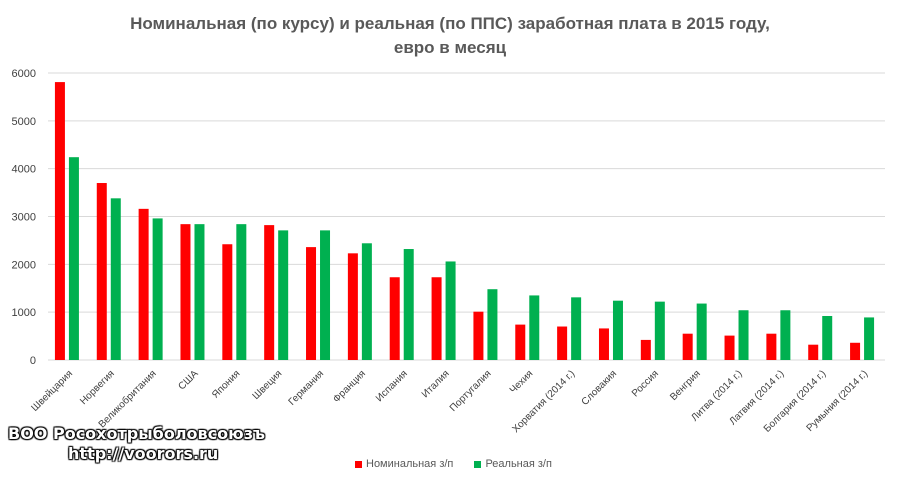  Describe the element at coordinates (24, 74) in the screenshot. I see `y-tick-label: 6000` at that location.